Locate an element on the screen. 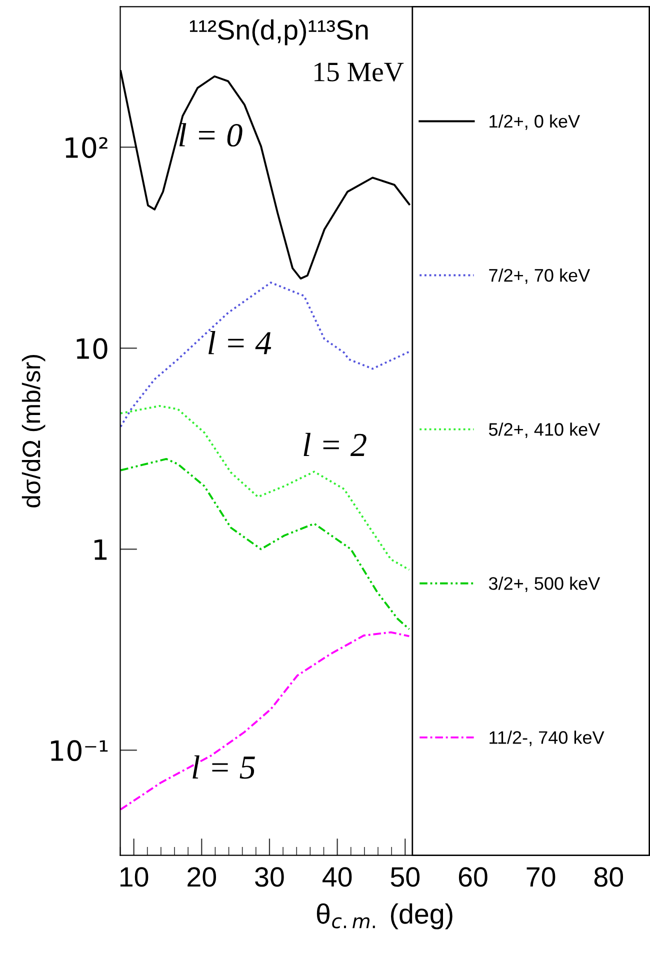  legend-label: 5/2+, 410 keV is located at coordinates (544, 430).